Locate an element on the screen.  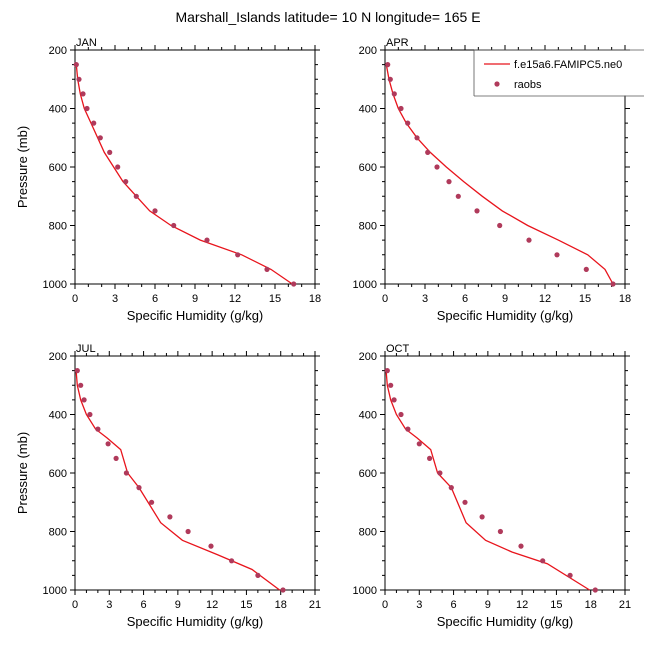
panel-title: OCT is located at coordinates (398, 349).